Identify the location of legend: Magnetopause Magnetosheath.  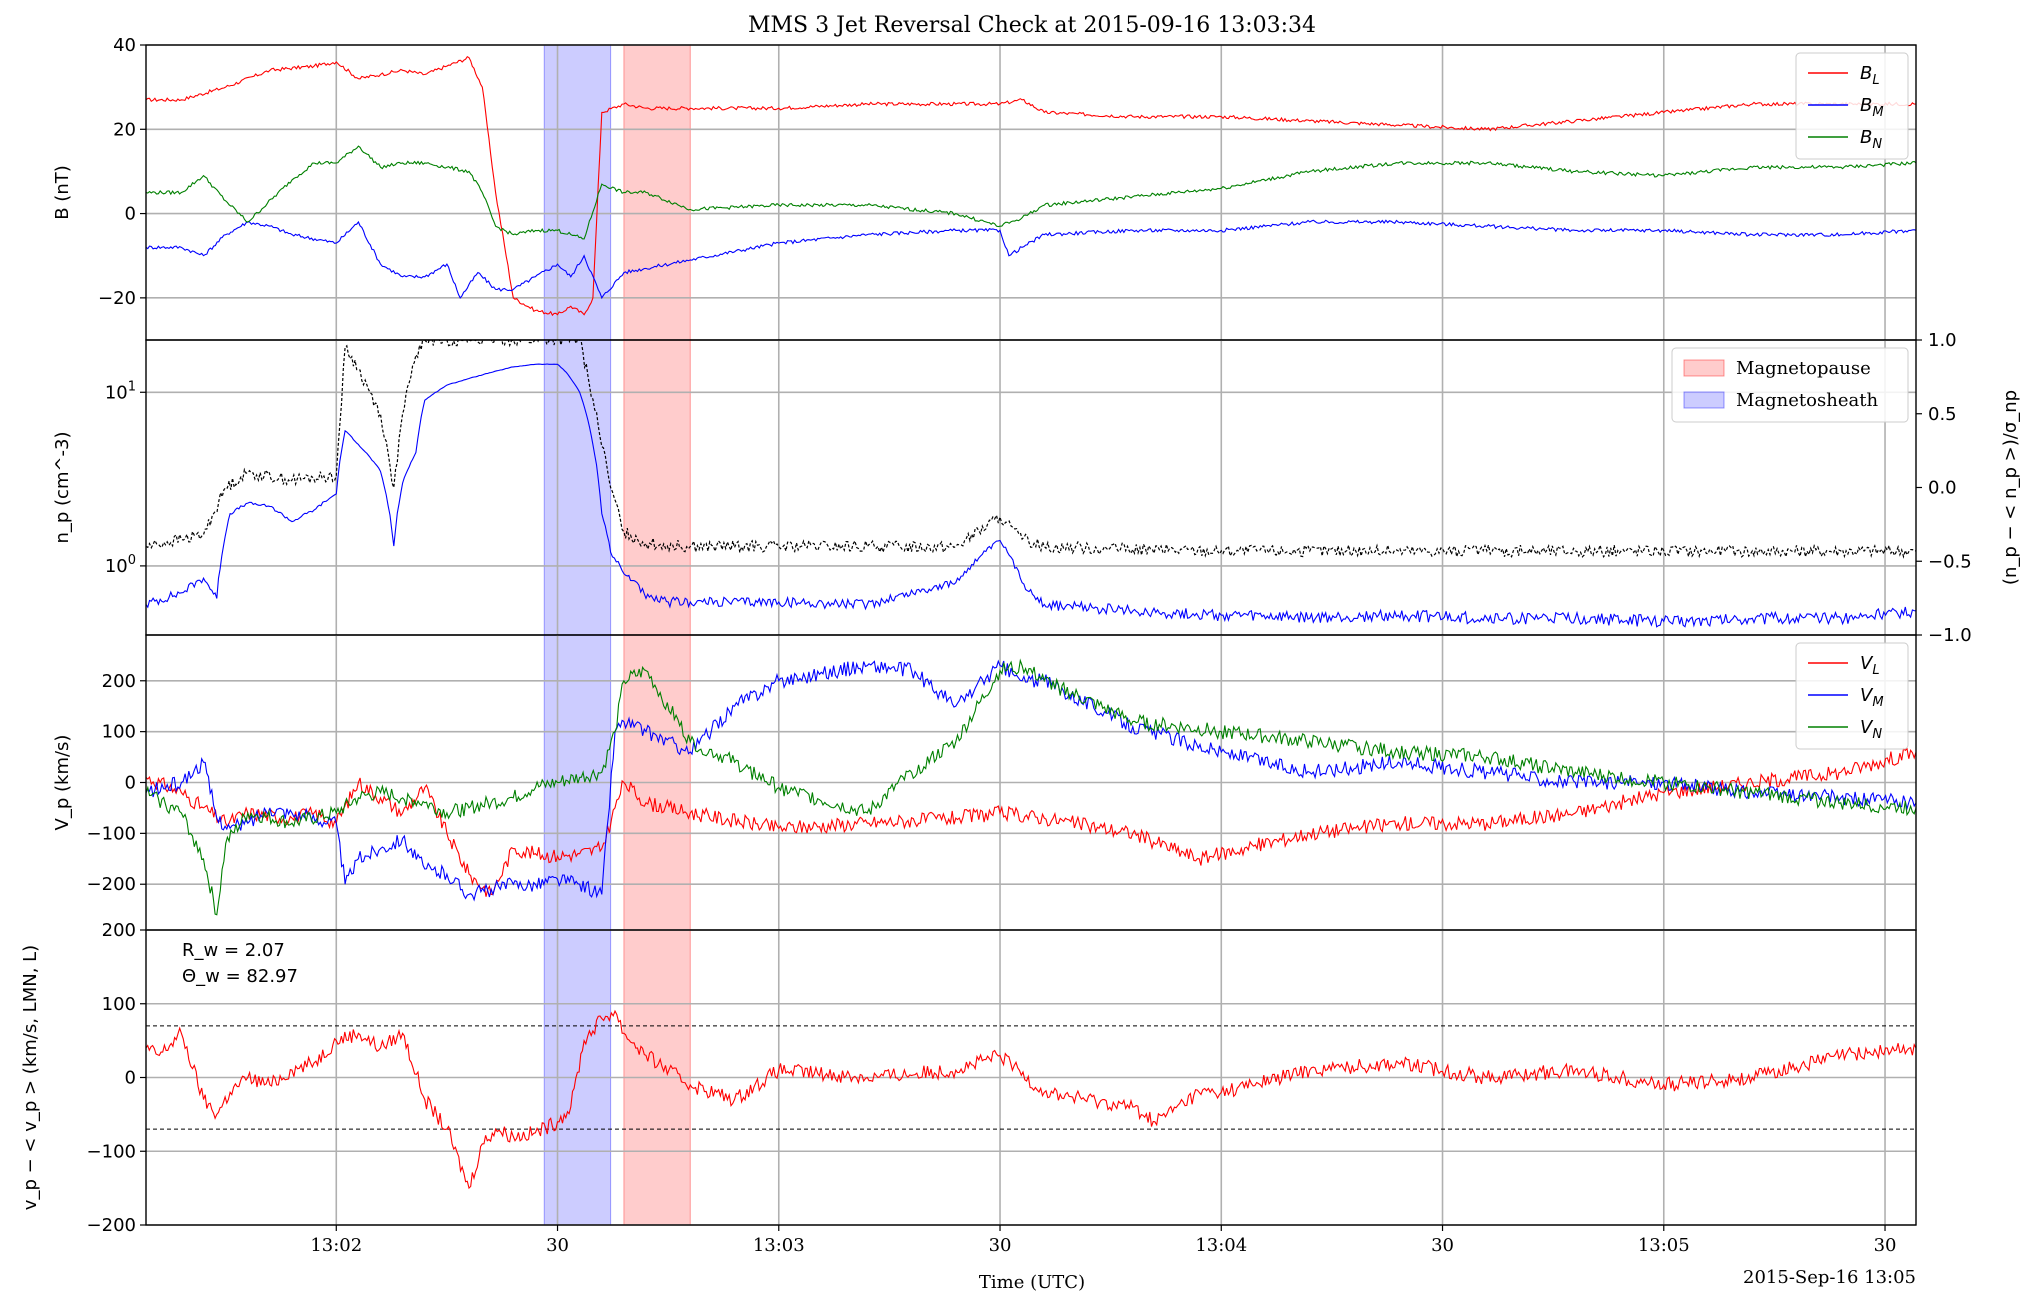
(1790, 385).